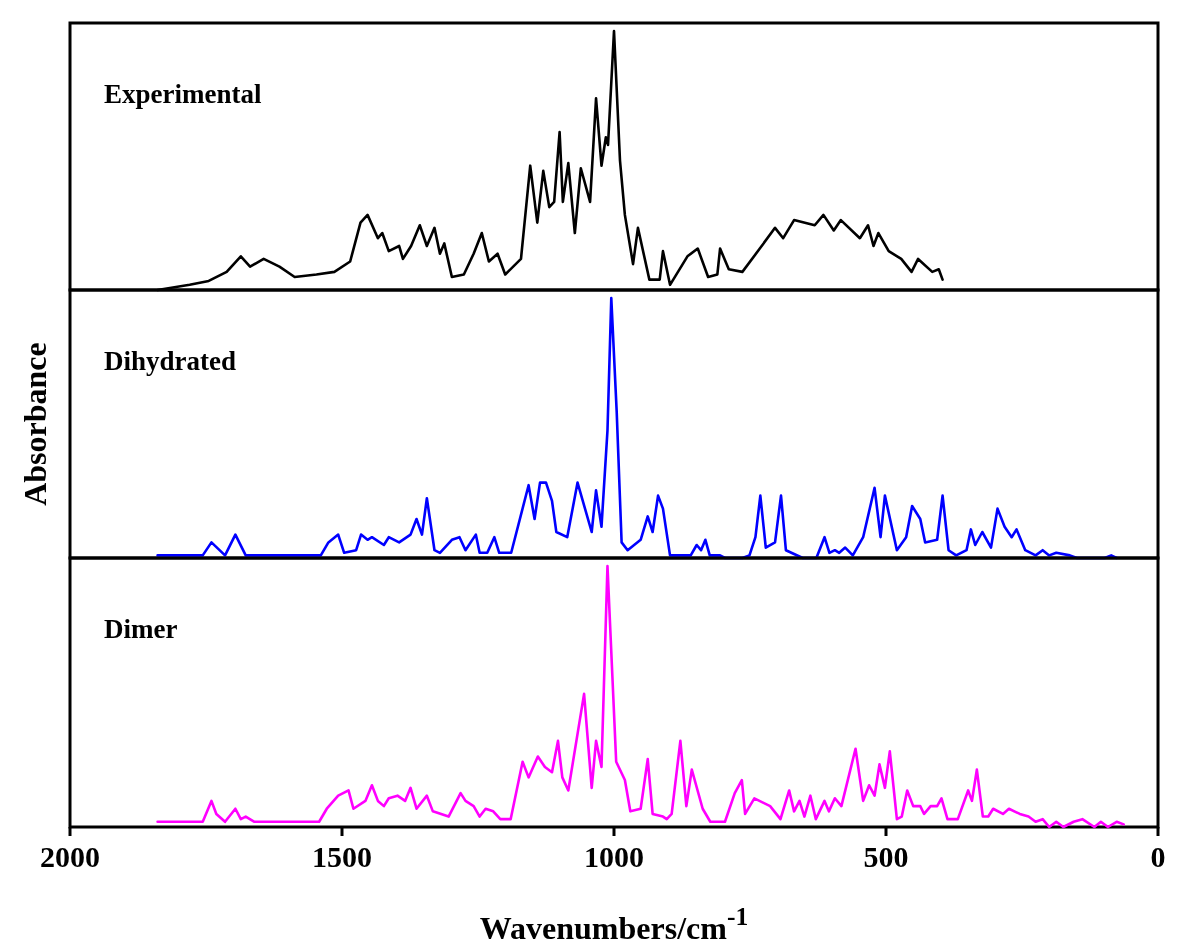  What do you see at coordinates (1158, 856) in the screenshot?
I see `x-tick-label: 0` at bounding box center [1158, 856].